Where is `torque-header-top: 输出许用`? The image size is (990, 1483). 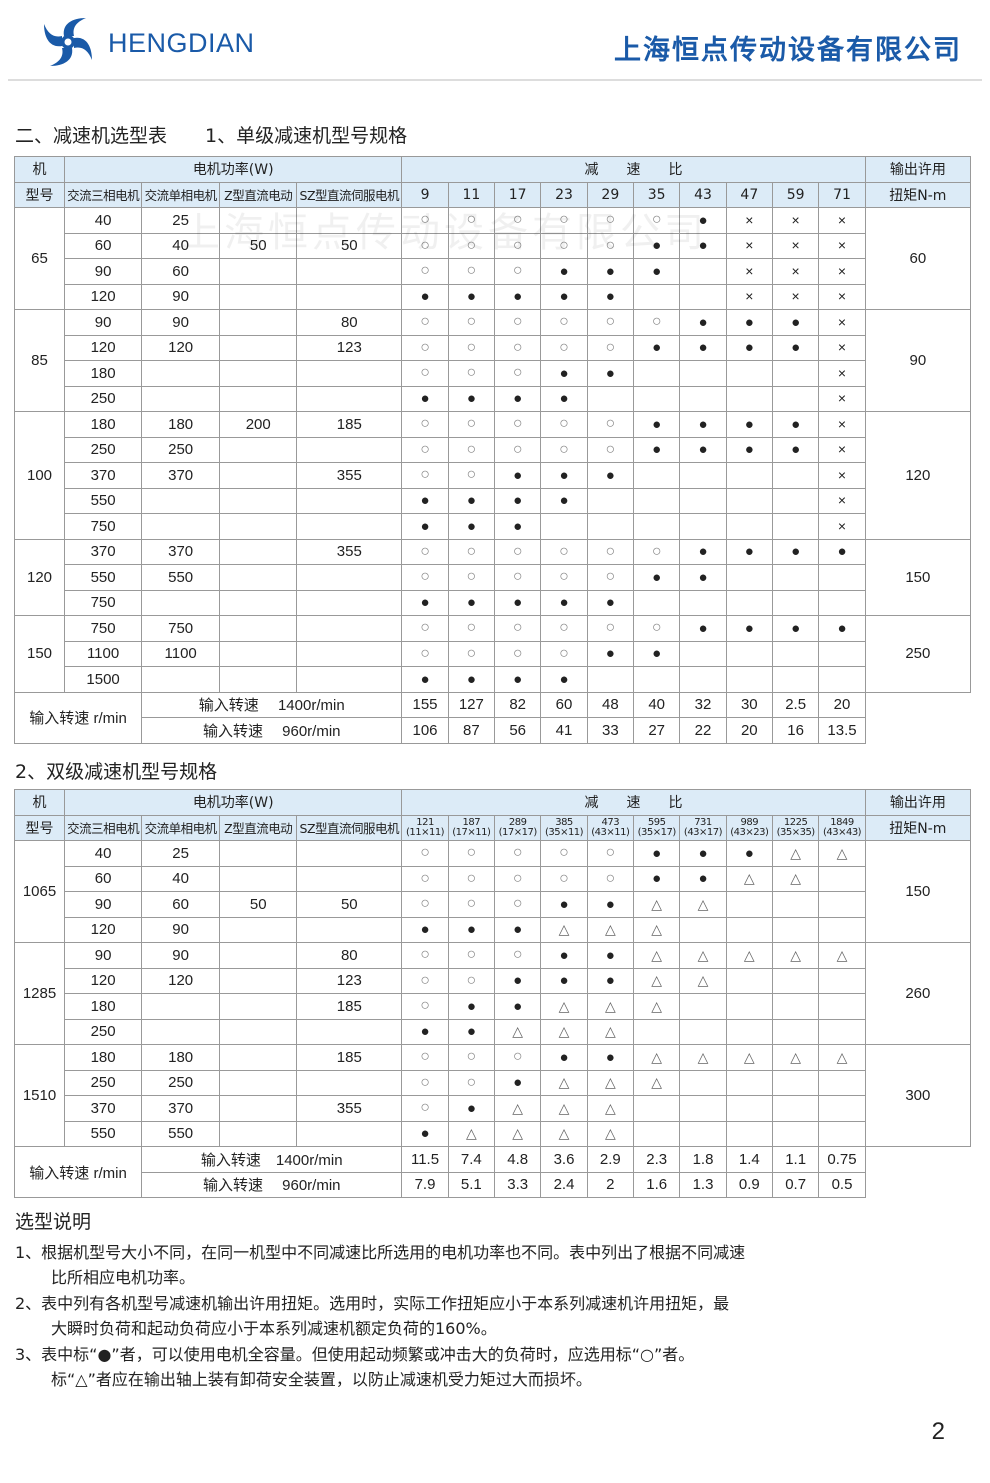
torque-header-top: 输出许用 is located at coordinates (918, 169).